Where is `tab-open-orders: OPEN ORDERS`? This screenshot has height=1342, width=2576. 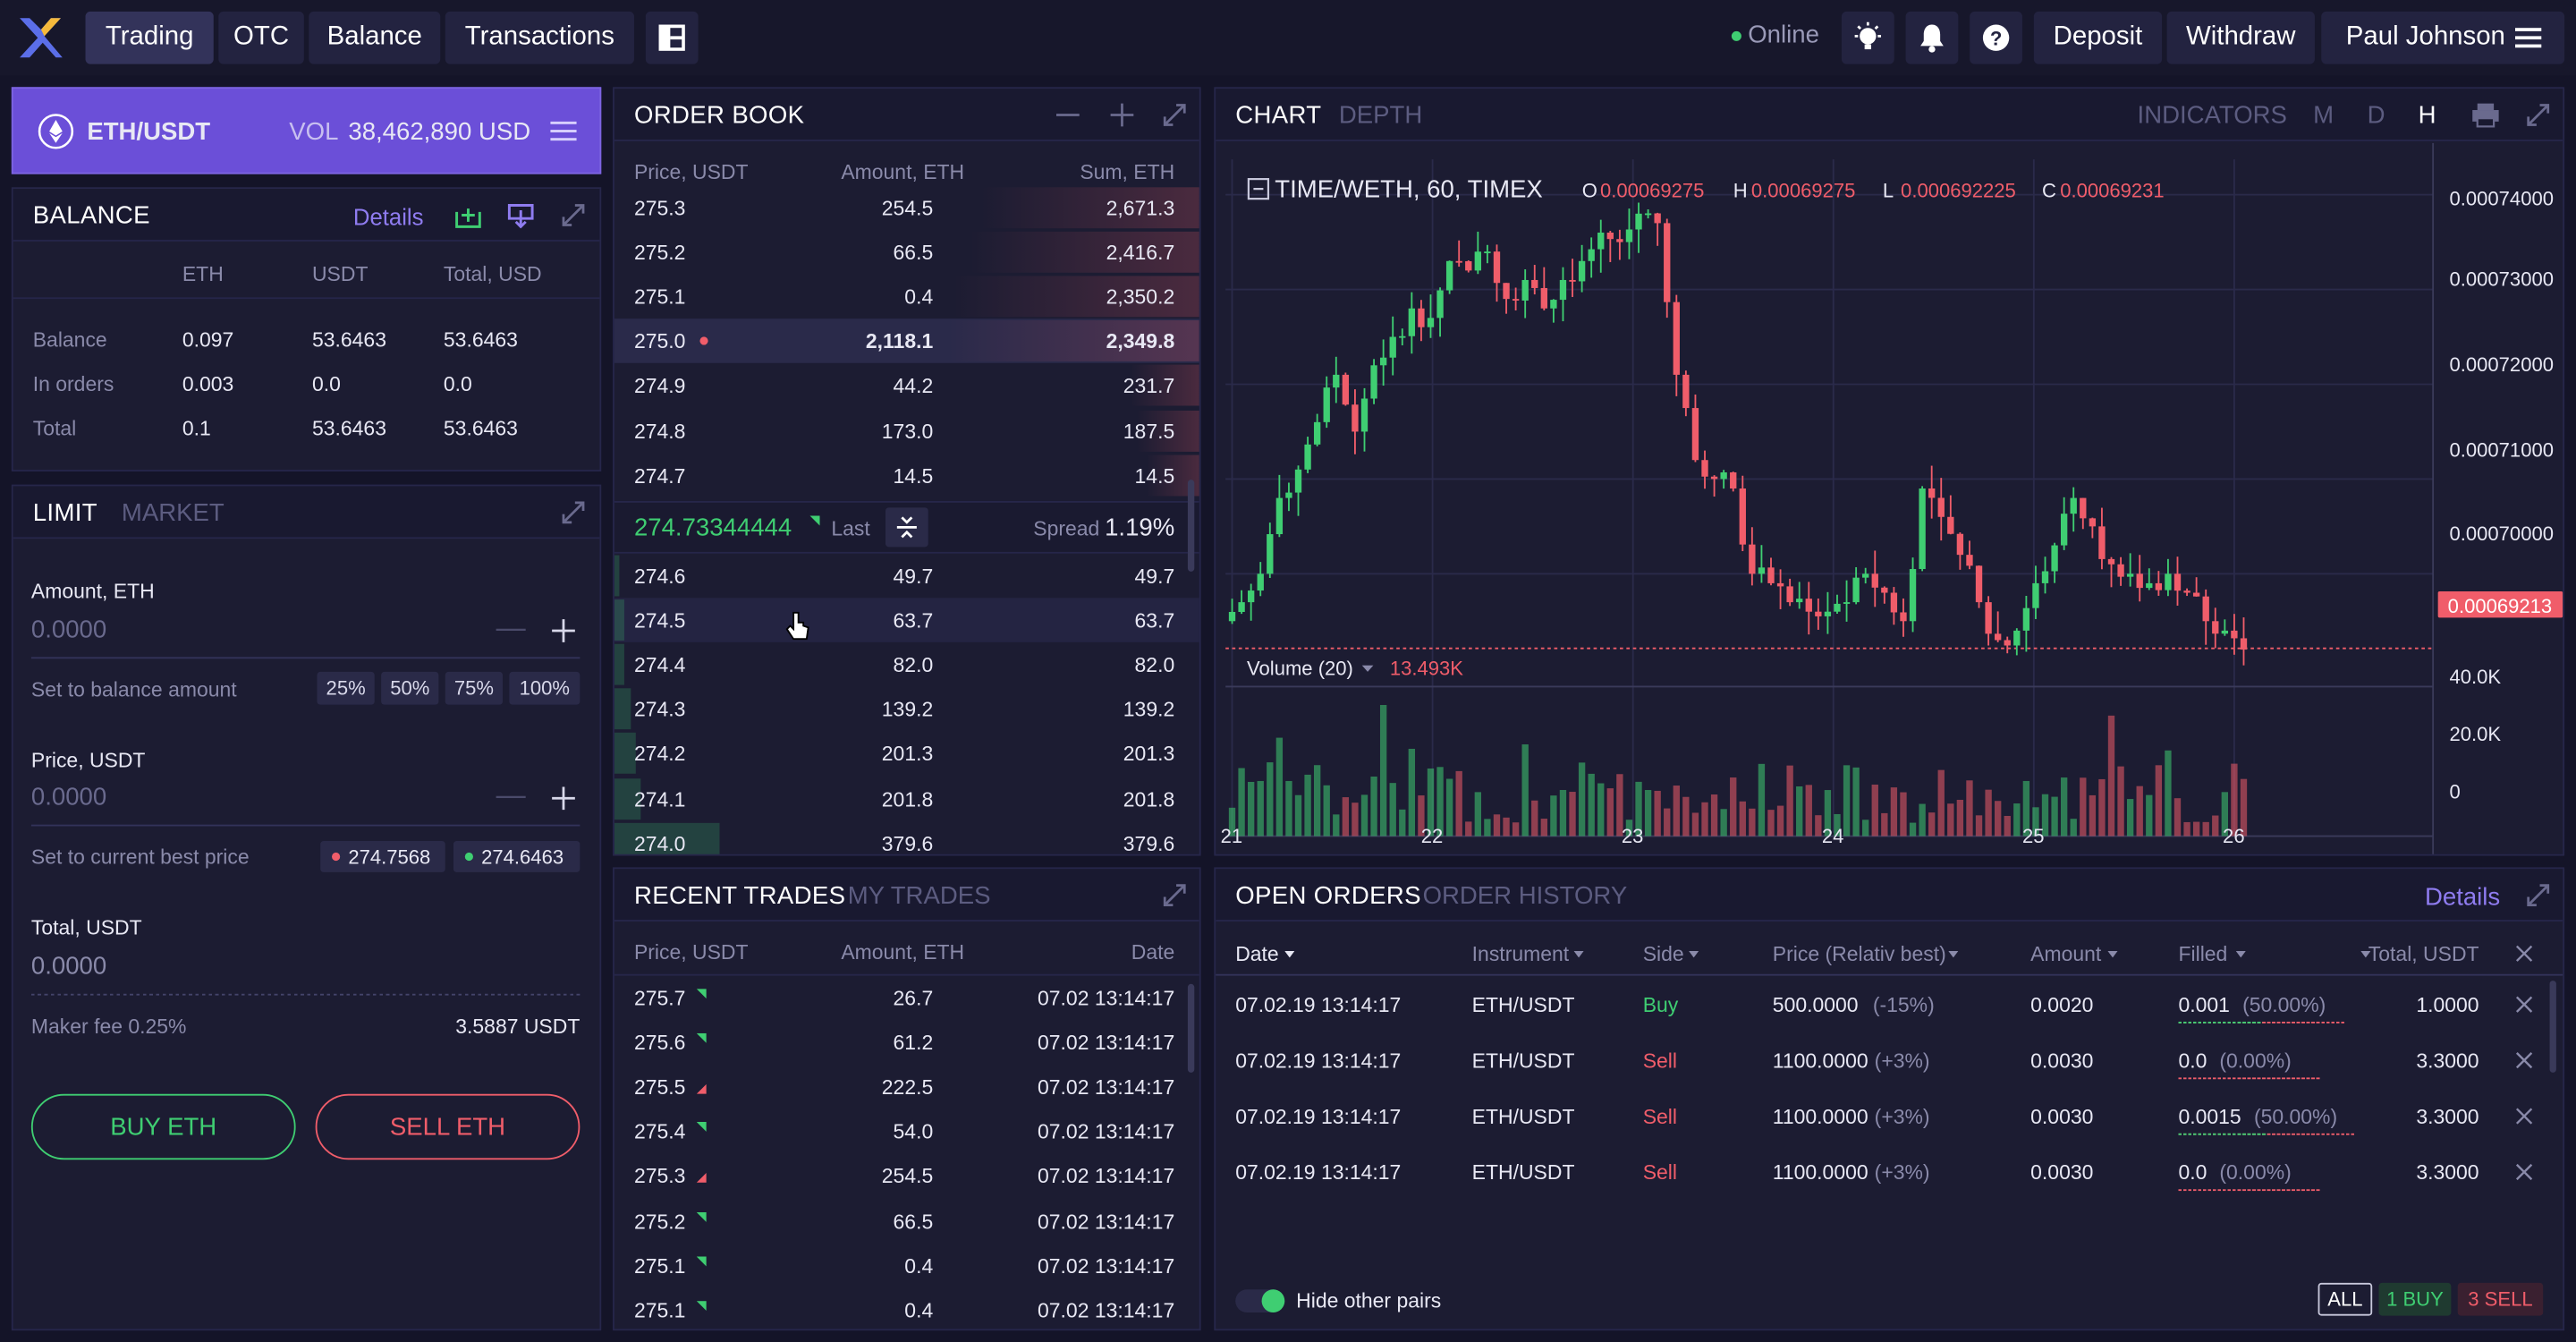
tab-open-orders: OPEN ORDERS is located at coordinates (1328, 896).